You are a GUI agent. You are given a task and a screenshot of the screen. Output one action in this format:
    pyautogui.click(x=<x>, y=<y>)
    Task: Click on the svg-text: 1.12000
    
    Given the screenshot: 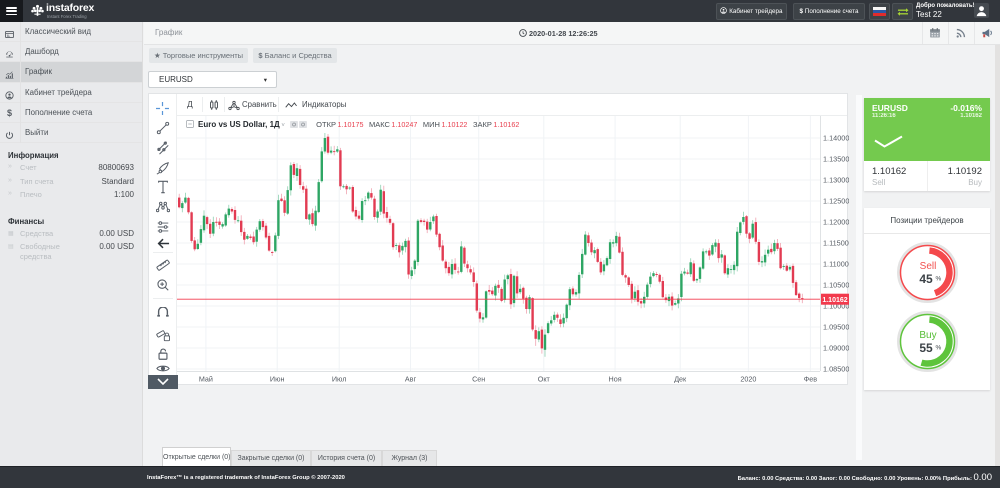 What is the action you would take?
    pyautogui.click(x=836, y=222)
    